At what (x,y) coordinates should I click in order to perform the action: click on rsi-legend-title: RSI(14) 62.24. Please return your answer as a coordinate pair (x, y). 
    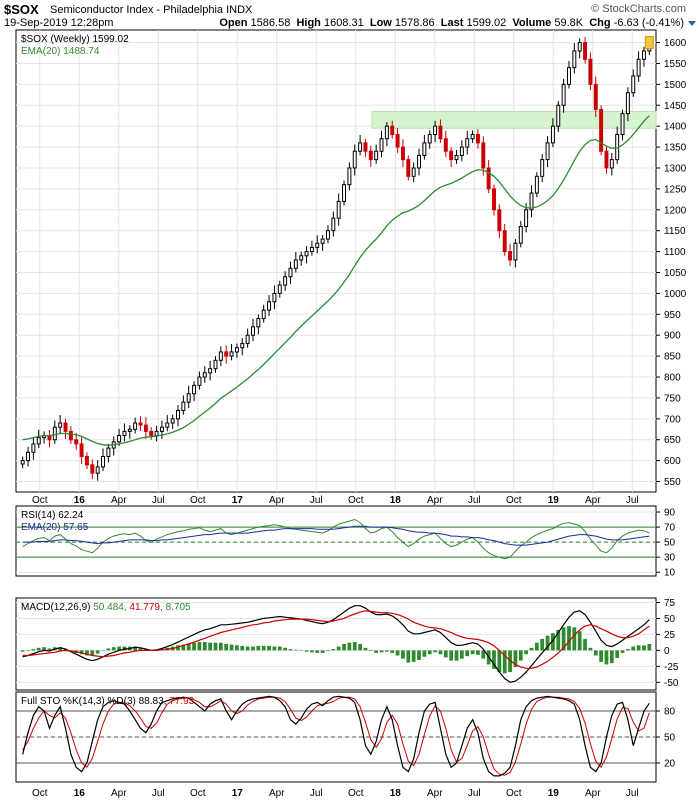
    Looking at the image, I should click on (52, 515).